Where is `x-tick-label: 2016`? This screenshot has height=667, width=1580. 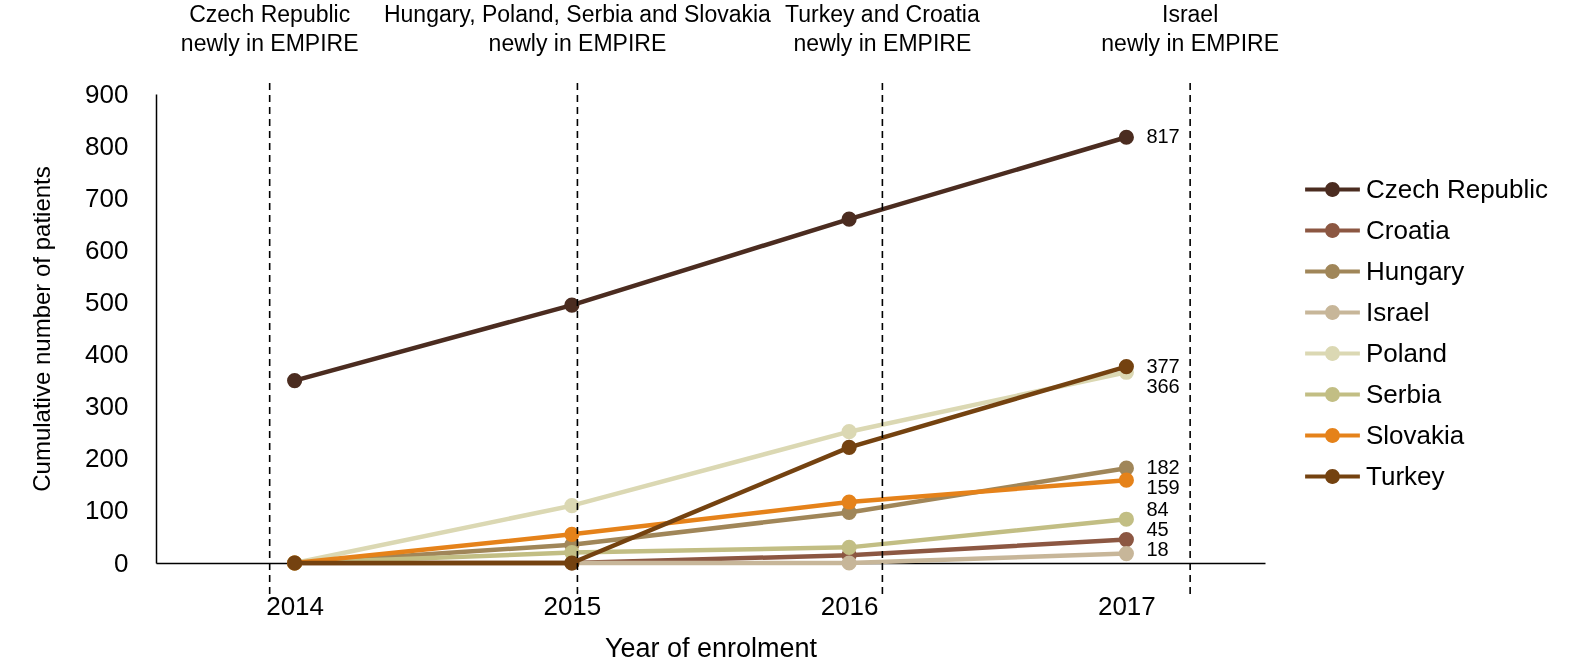 x-tick-label: 2016 is located at coordinates (849, 605).